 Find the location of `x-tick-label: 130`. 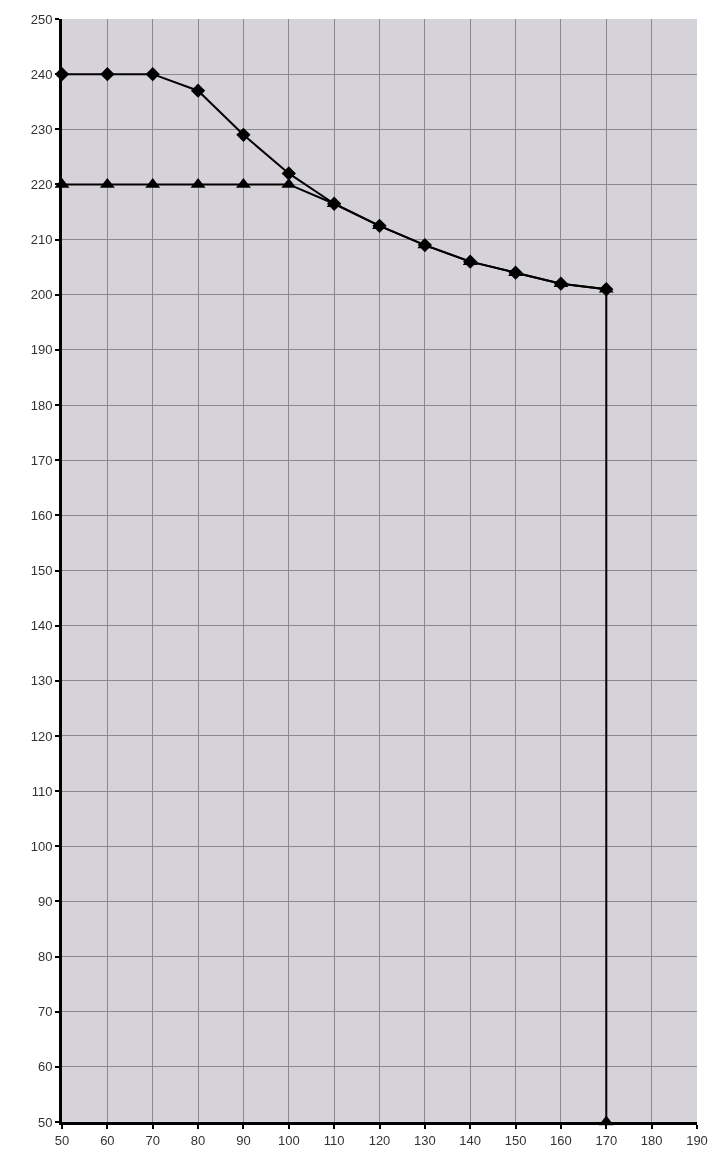

x-tick-label: 130 is located at coordinates (425, 1140).